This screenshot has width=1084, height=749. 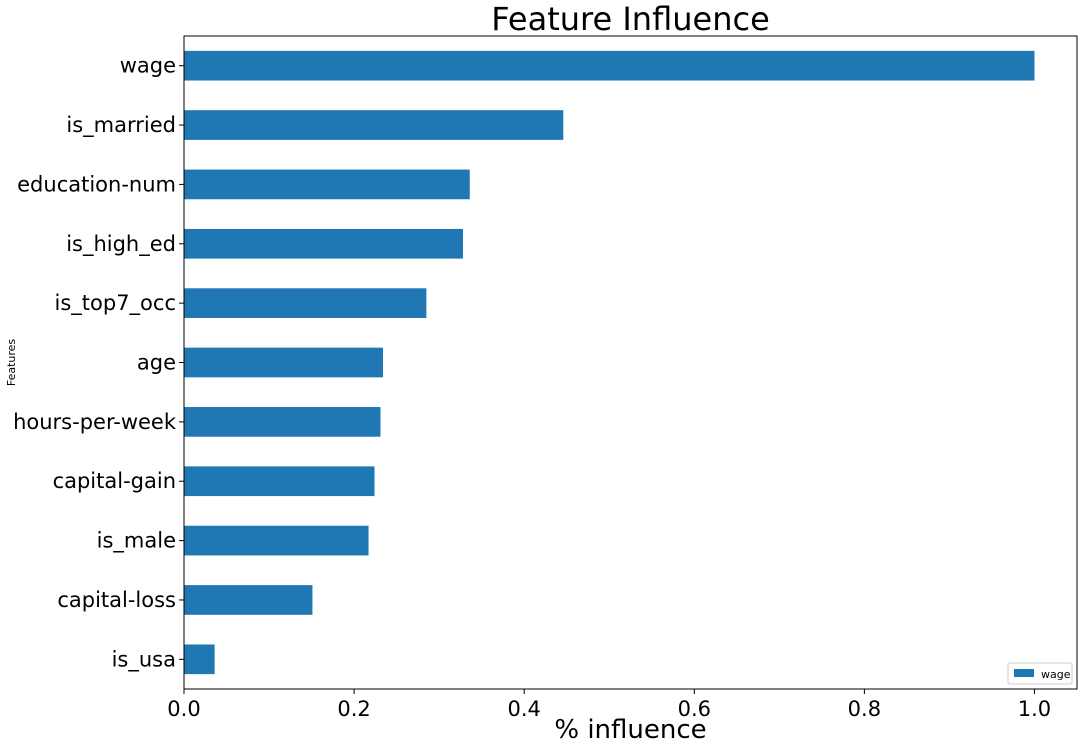 What do you see at coordinates (276, 540) in the screenshot?
I see `bar-is_male` at bounding box center [276, 540].